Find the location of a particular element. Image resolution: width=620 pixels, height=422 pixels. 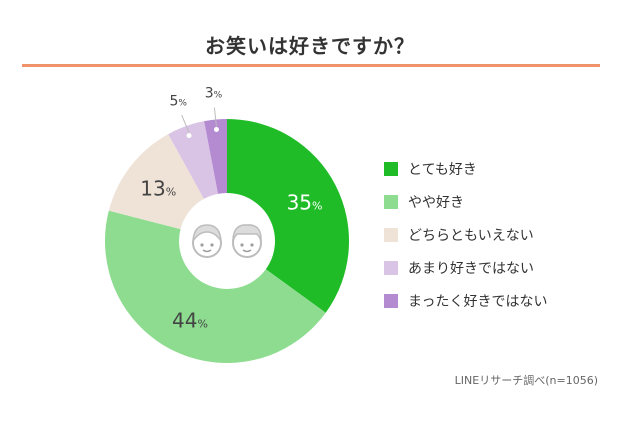

legend-item-2: どちらともいえない is located at coordinates (465, 234).